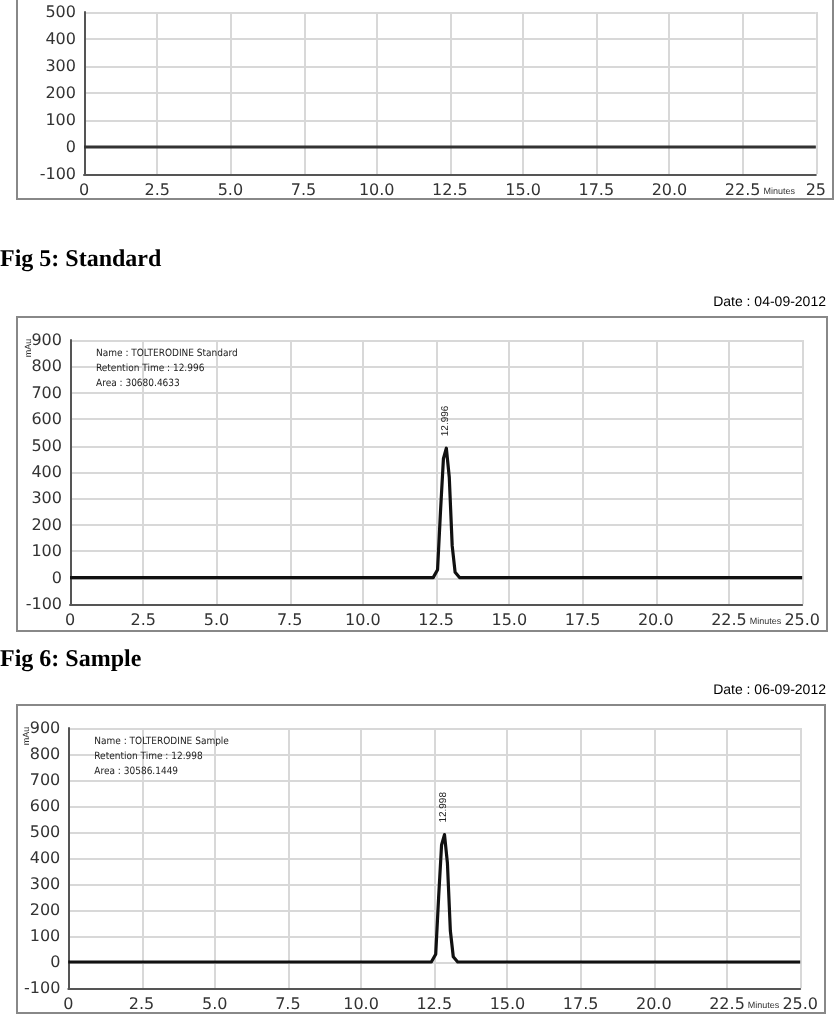 This screenshot has width=834, height=1014. What do you see at coordinates (84, 190) in the screenshot?
I see `x-tick-label: 0` at bounding box center [84, 190].